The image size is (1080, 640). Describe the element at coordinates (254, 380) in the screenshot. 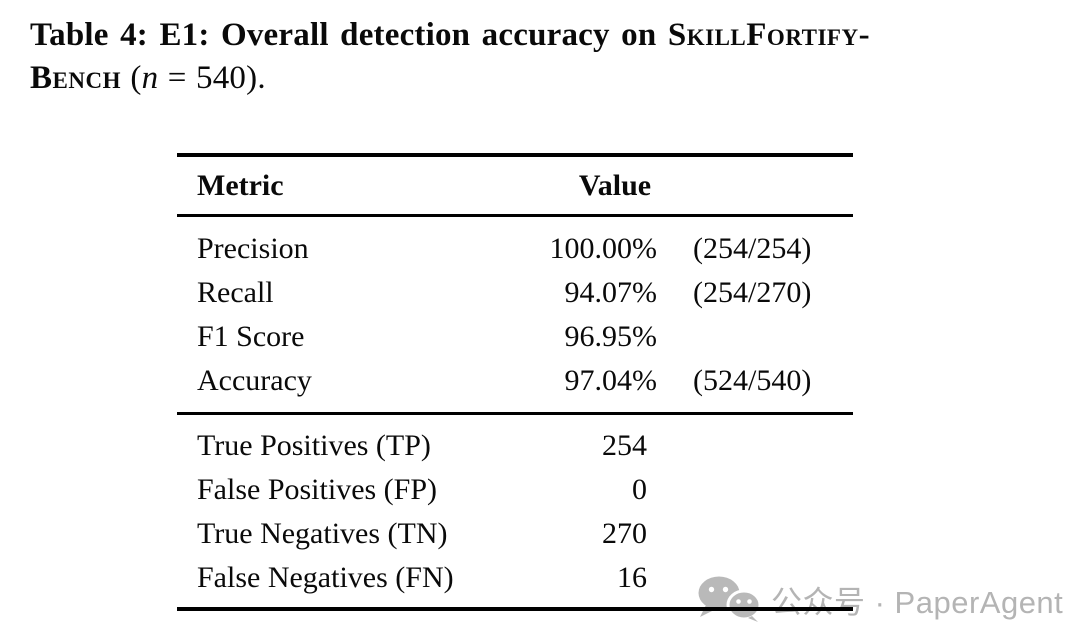

I see `metric-label: Accuracy` at that location.